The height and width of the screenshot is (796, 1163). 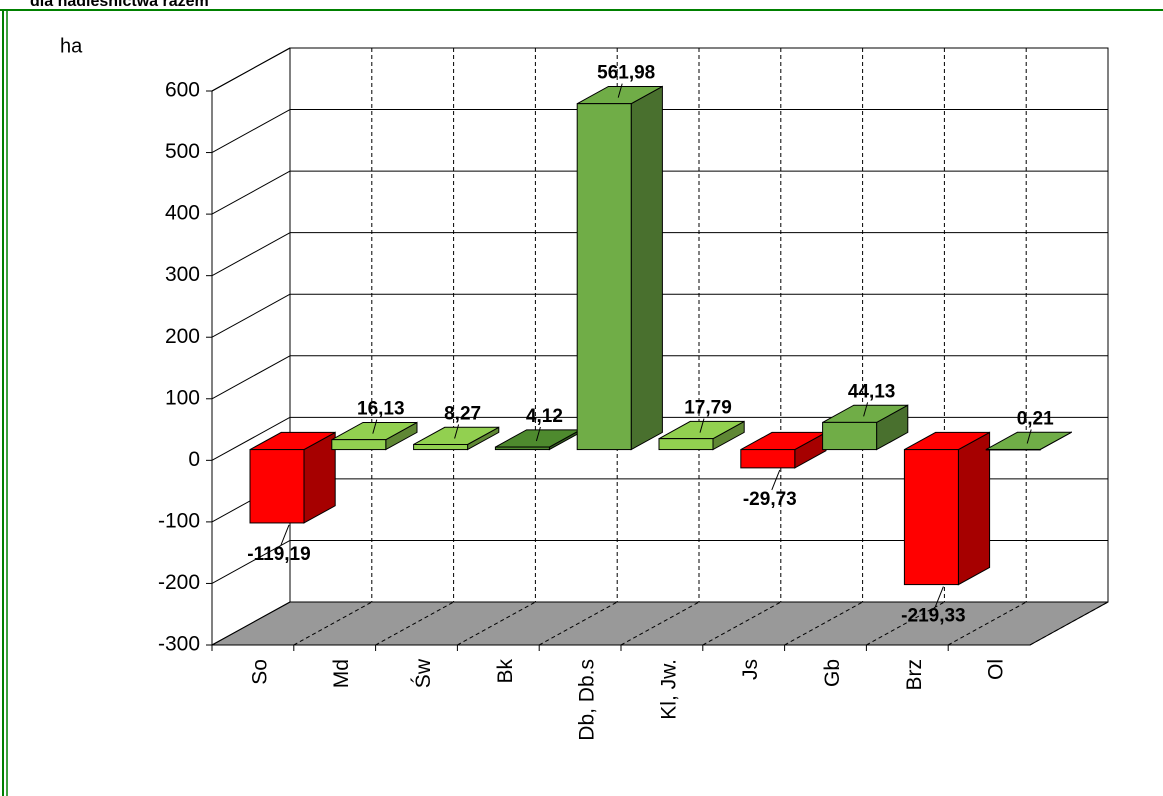 I want to click on y-tick-label: 200, so click(x=182, y=336).